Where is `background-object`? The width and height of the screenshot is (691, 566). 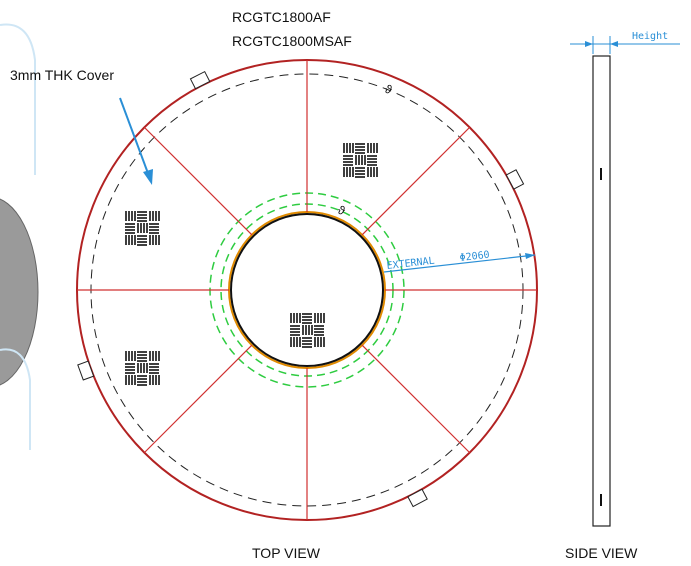 background-object is located at coordinates (19, 292).